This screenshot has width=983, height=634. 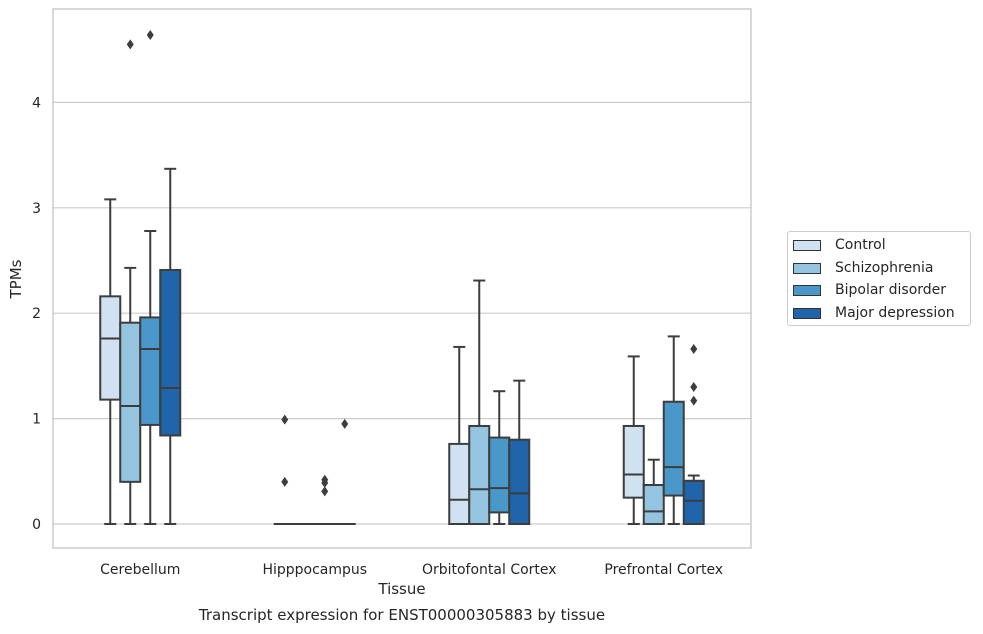 I want to click on y-tick-label: 2, so click(x=36, y=314).